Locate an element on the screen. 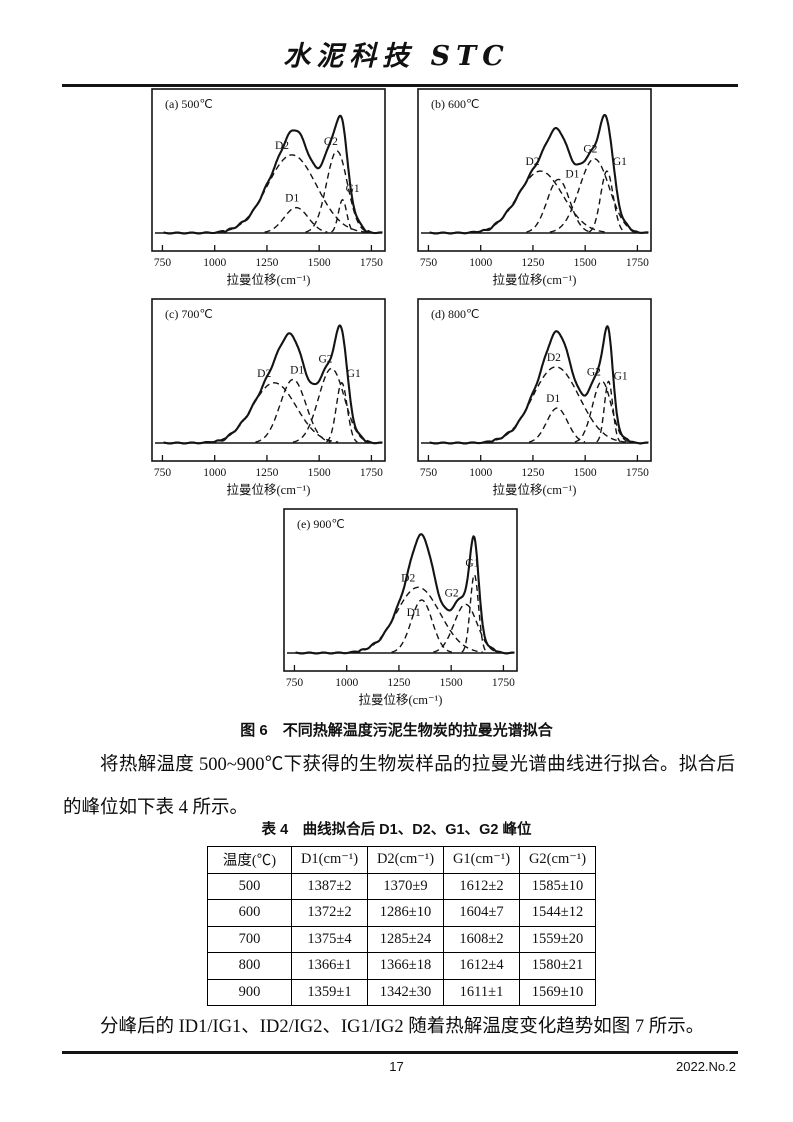 The image size is (793, 1122). table-caption: 表 4 曲线拟合后 D1、D2、G1、G2 峰位 is located at coordinates (396, 830).